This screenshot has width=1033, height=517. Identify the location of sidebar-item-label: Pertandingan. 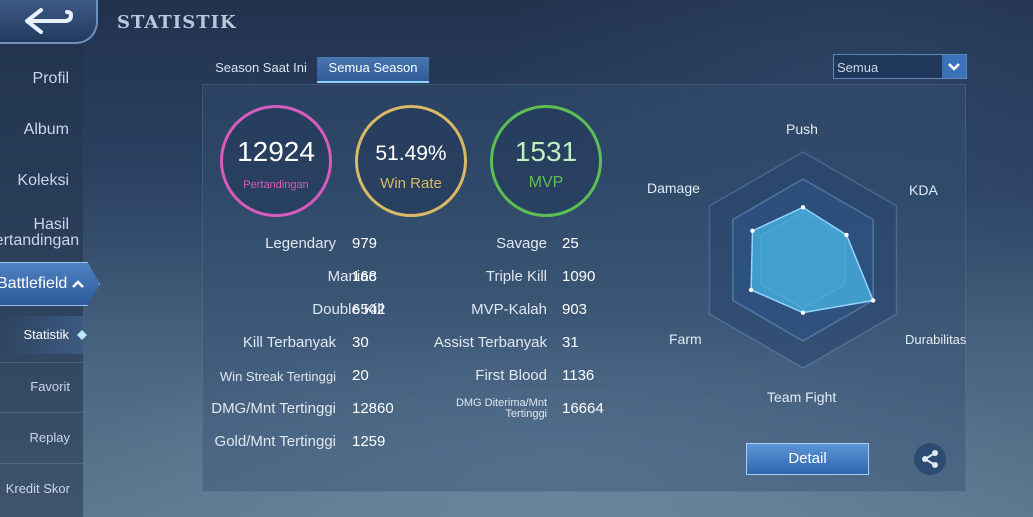
(40, 240).